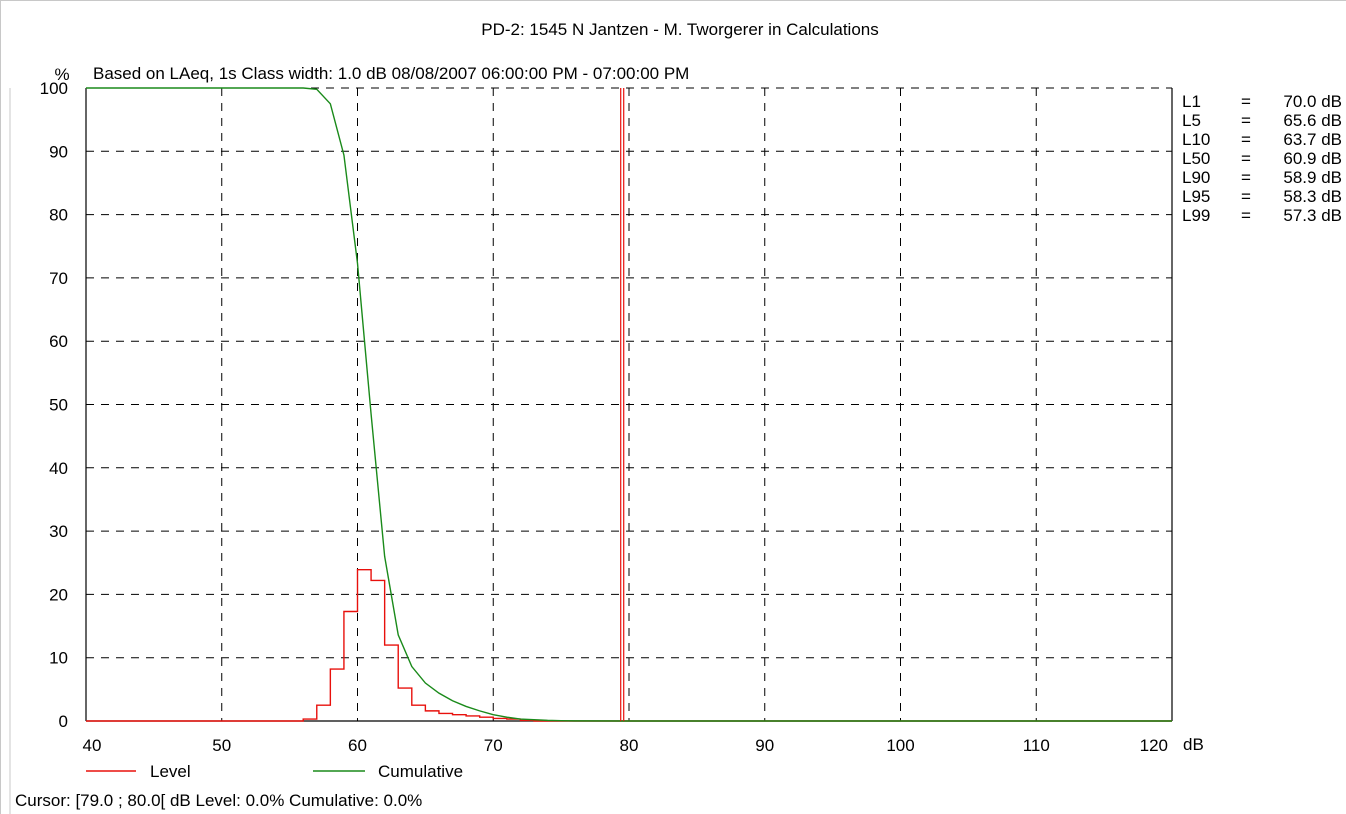  I want to click on stat-value-l10: 63.7 dB, so click(1312, 139).